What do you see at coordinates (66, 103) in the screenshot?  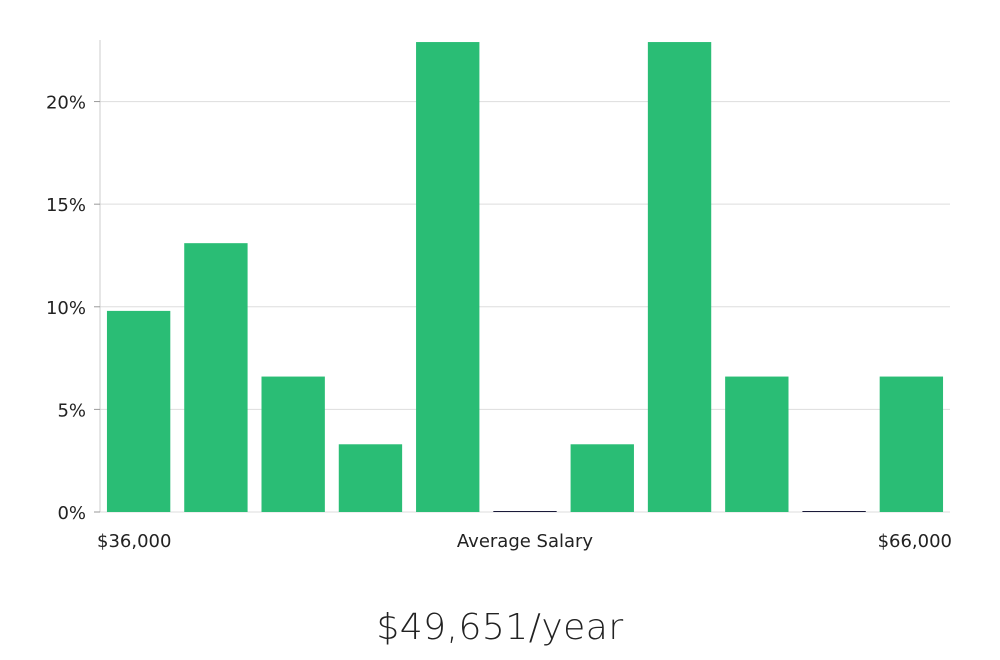 I see `y-tick-label: 20%` at bounding box center [66, 103].